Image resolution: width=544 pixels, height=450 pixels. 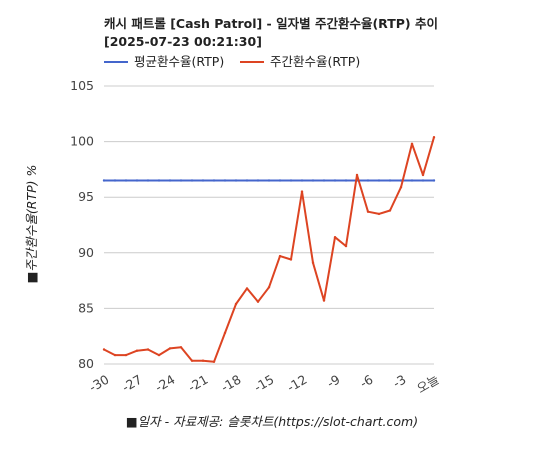 I want to click on y-tick-label: 95, so click(x=86, y=196).